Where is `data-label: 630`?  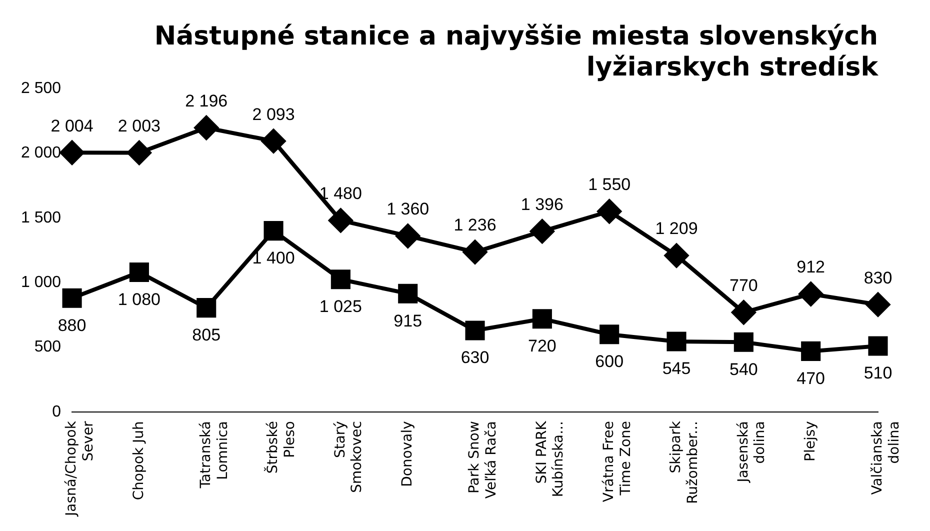
data-label: 630 is located at coordinates (475, 358).